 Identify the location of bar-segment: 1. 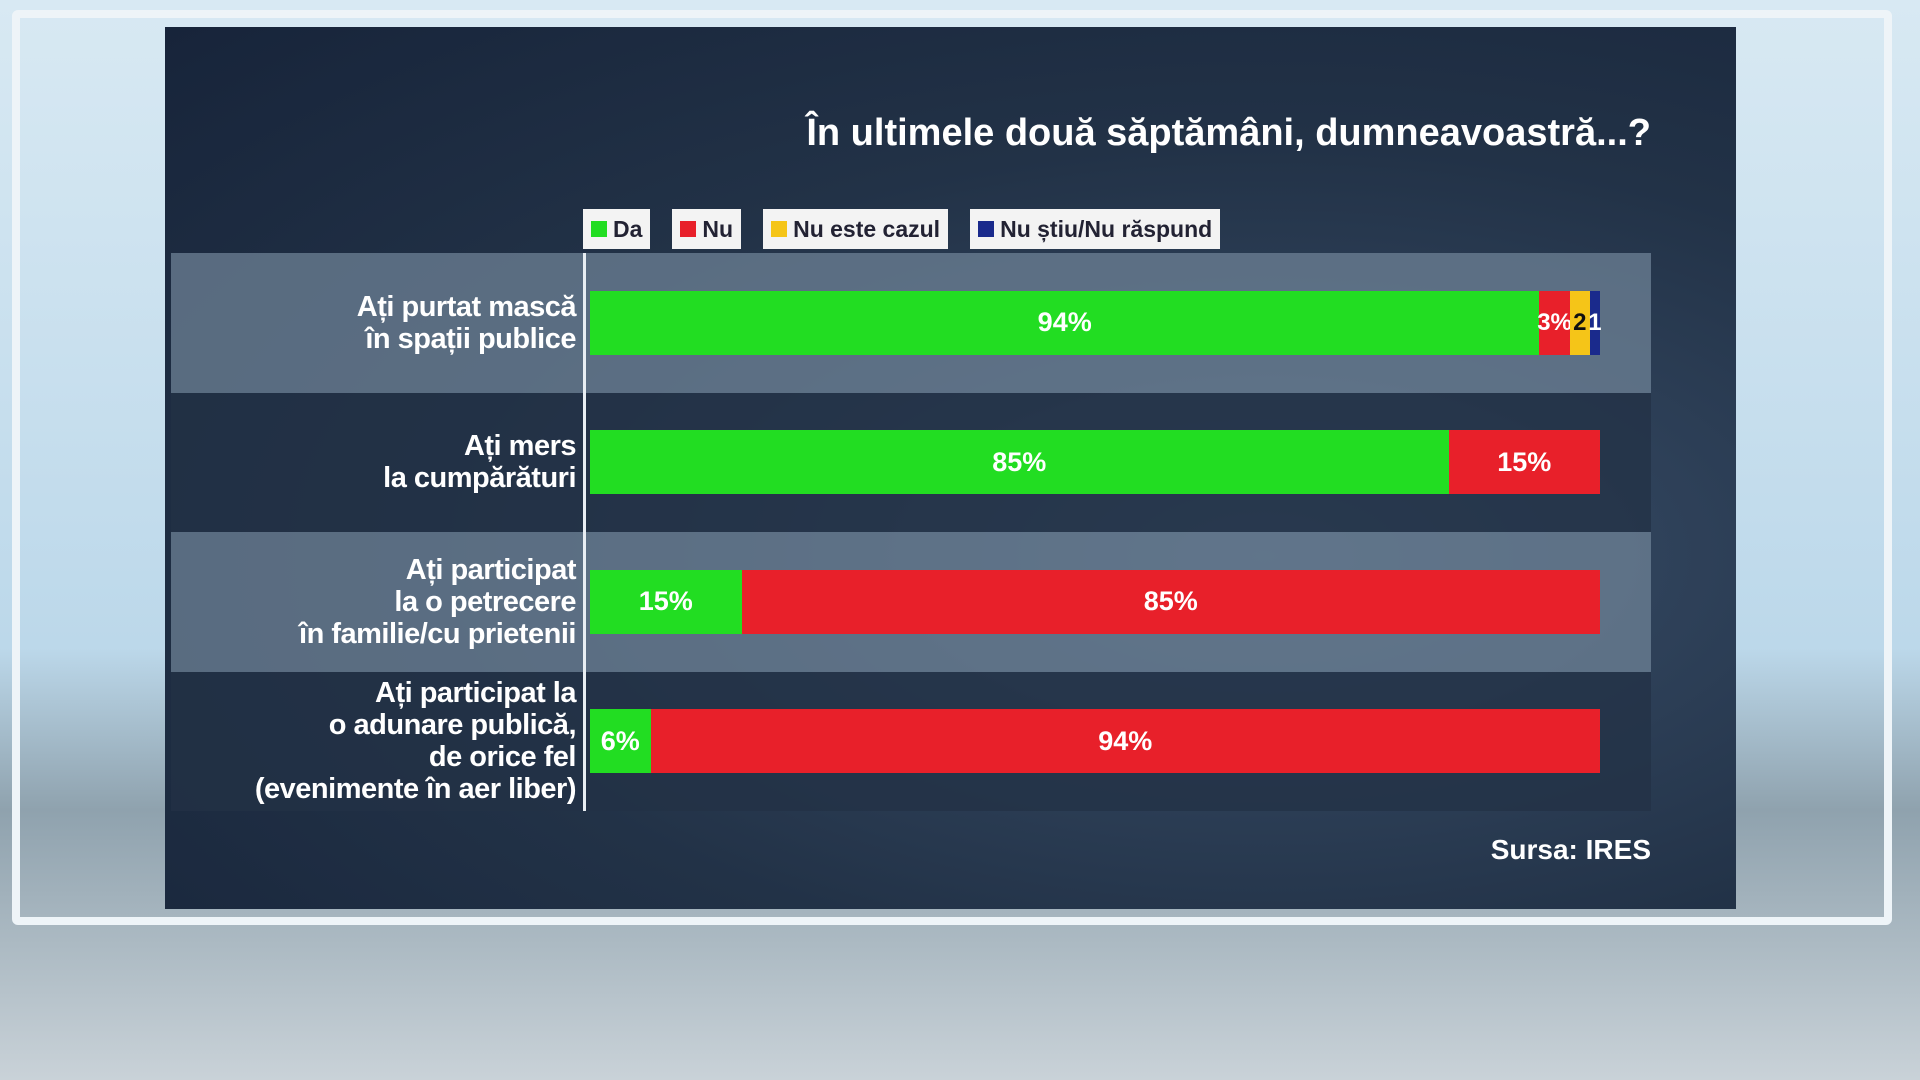
(1595, 322).